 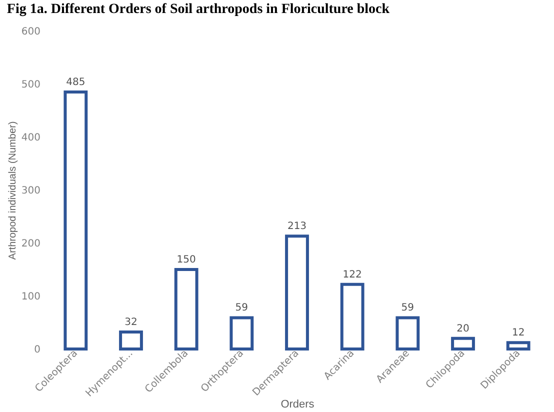 I want to click on data-label: 485, so click(x=76, y=82).